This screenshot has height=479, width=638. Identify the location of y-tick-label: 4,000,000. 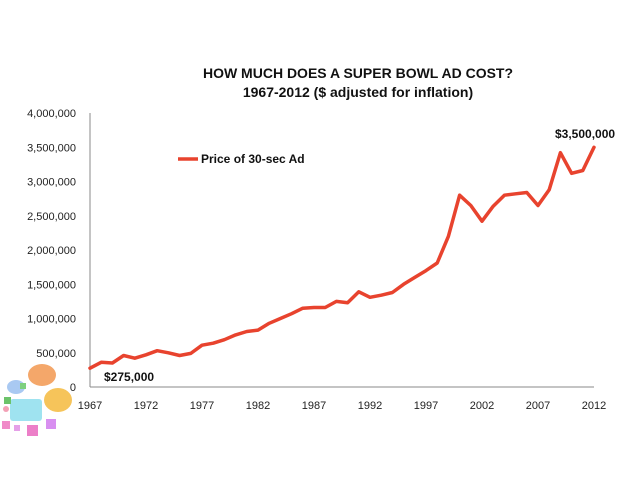
(51, 114).